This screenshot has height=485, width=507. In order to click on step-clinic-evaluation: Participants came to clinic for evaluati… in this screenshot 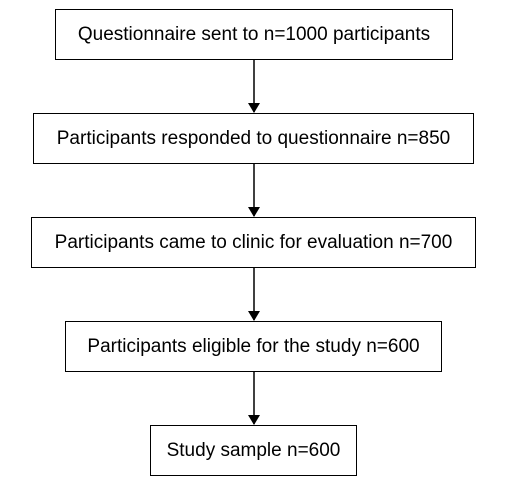, I will do `click(253, 242)`.